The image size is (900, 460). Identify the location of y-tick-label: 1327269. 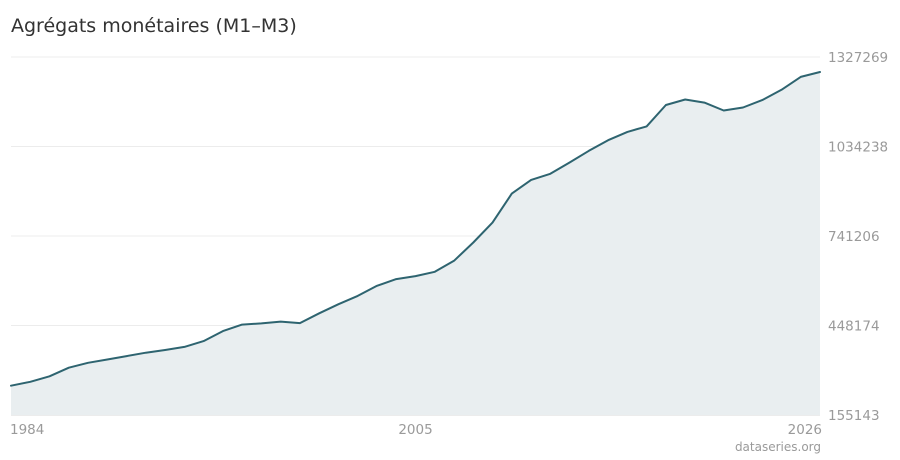
(858, 58).